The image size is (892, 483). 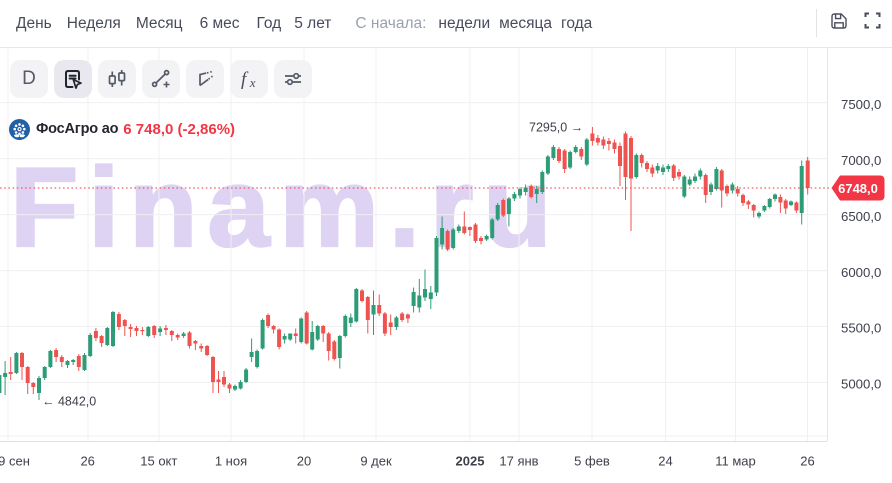 I want to click on svg-text: 5500,0, so click(x=861, y=328).